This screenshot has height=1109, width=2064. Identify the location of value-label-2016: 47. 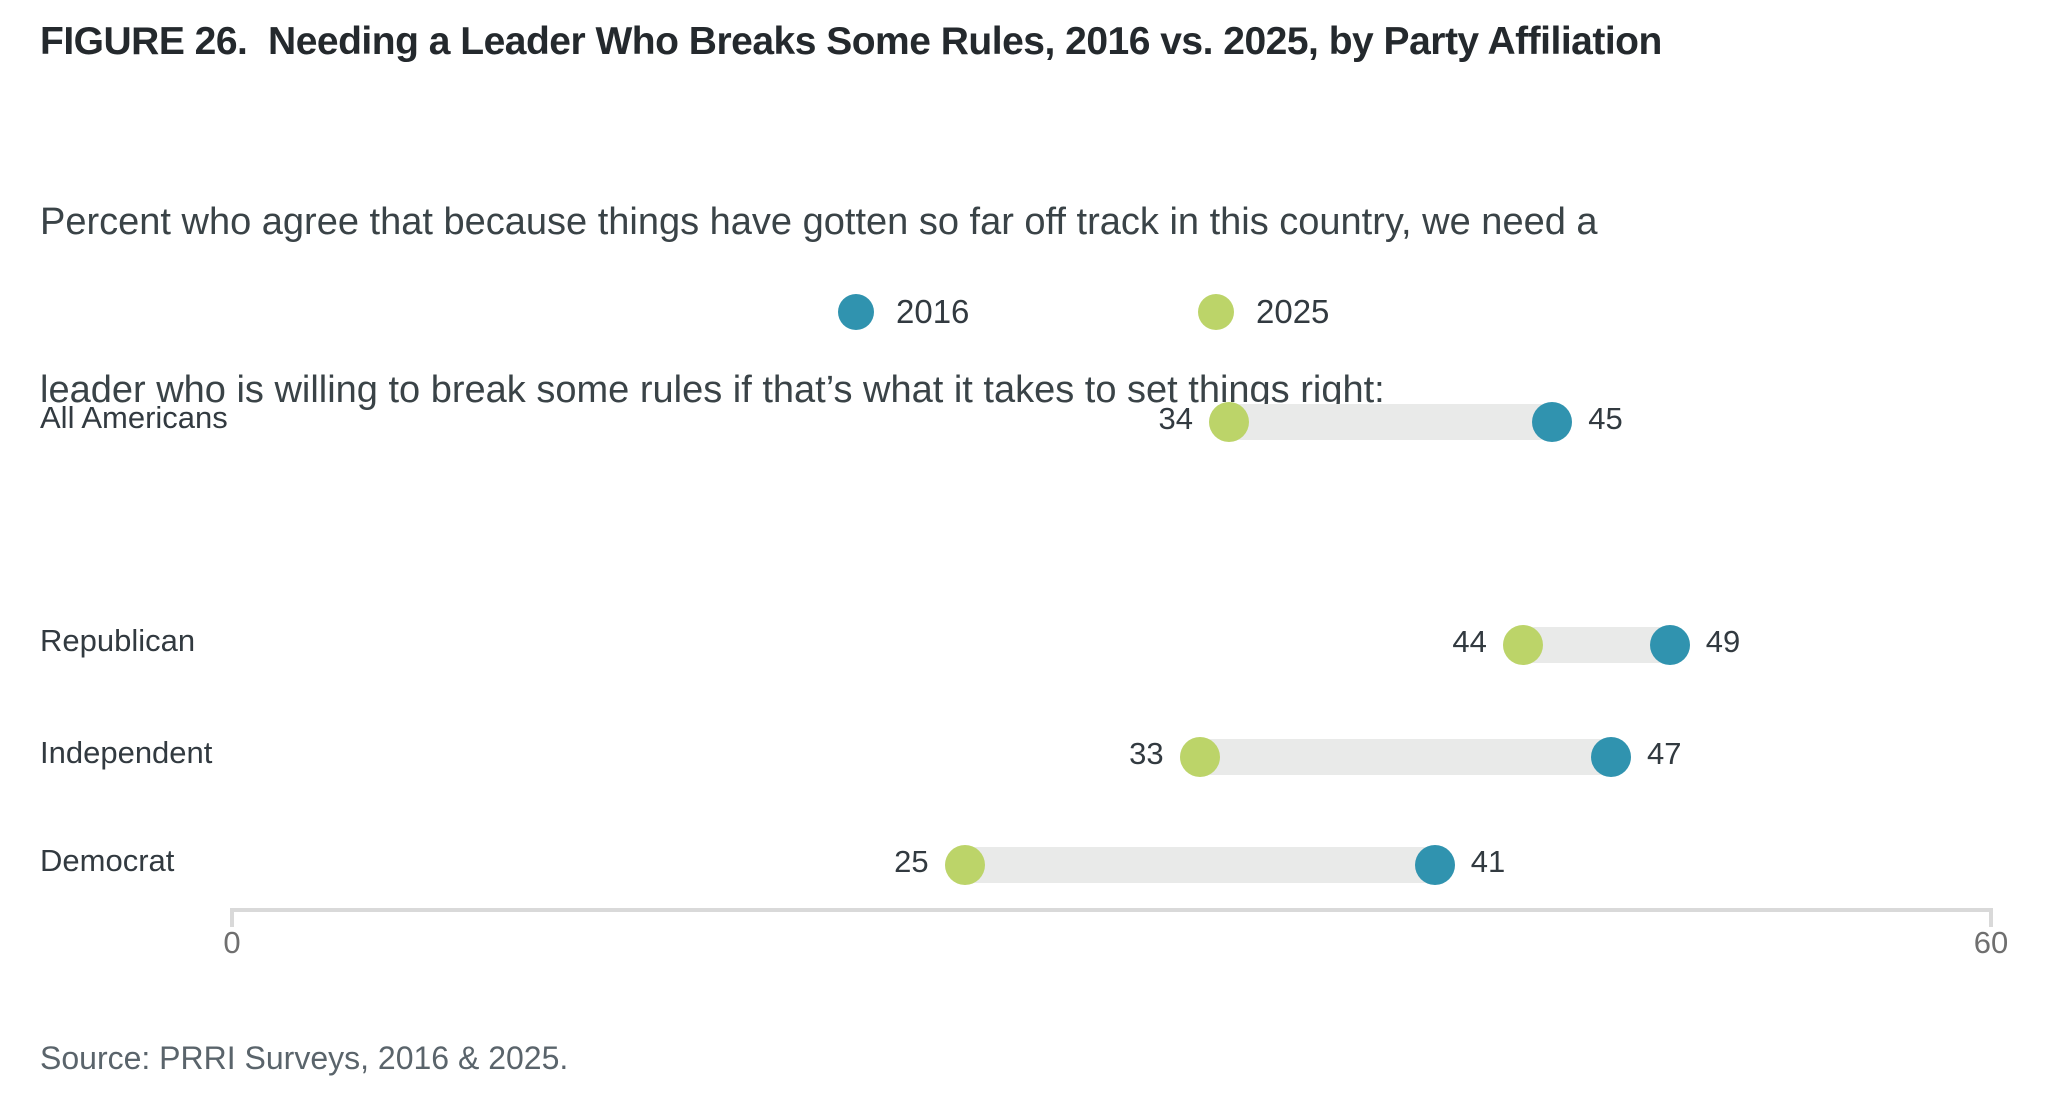
(1664, 753).